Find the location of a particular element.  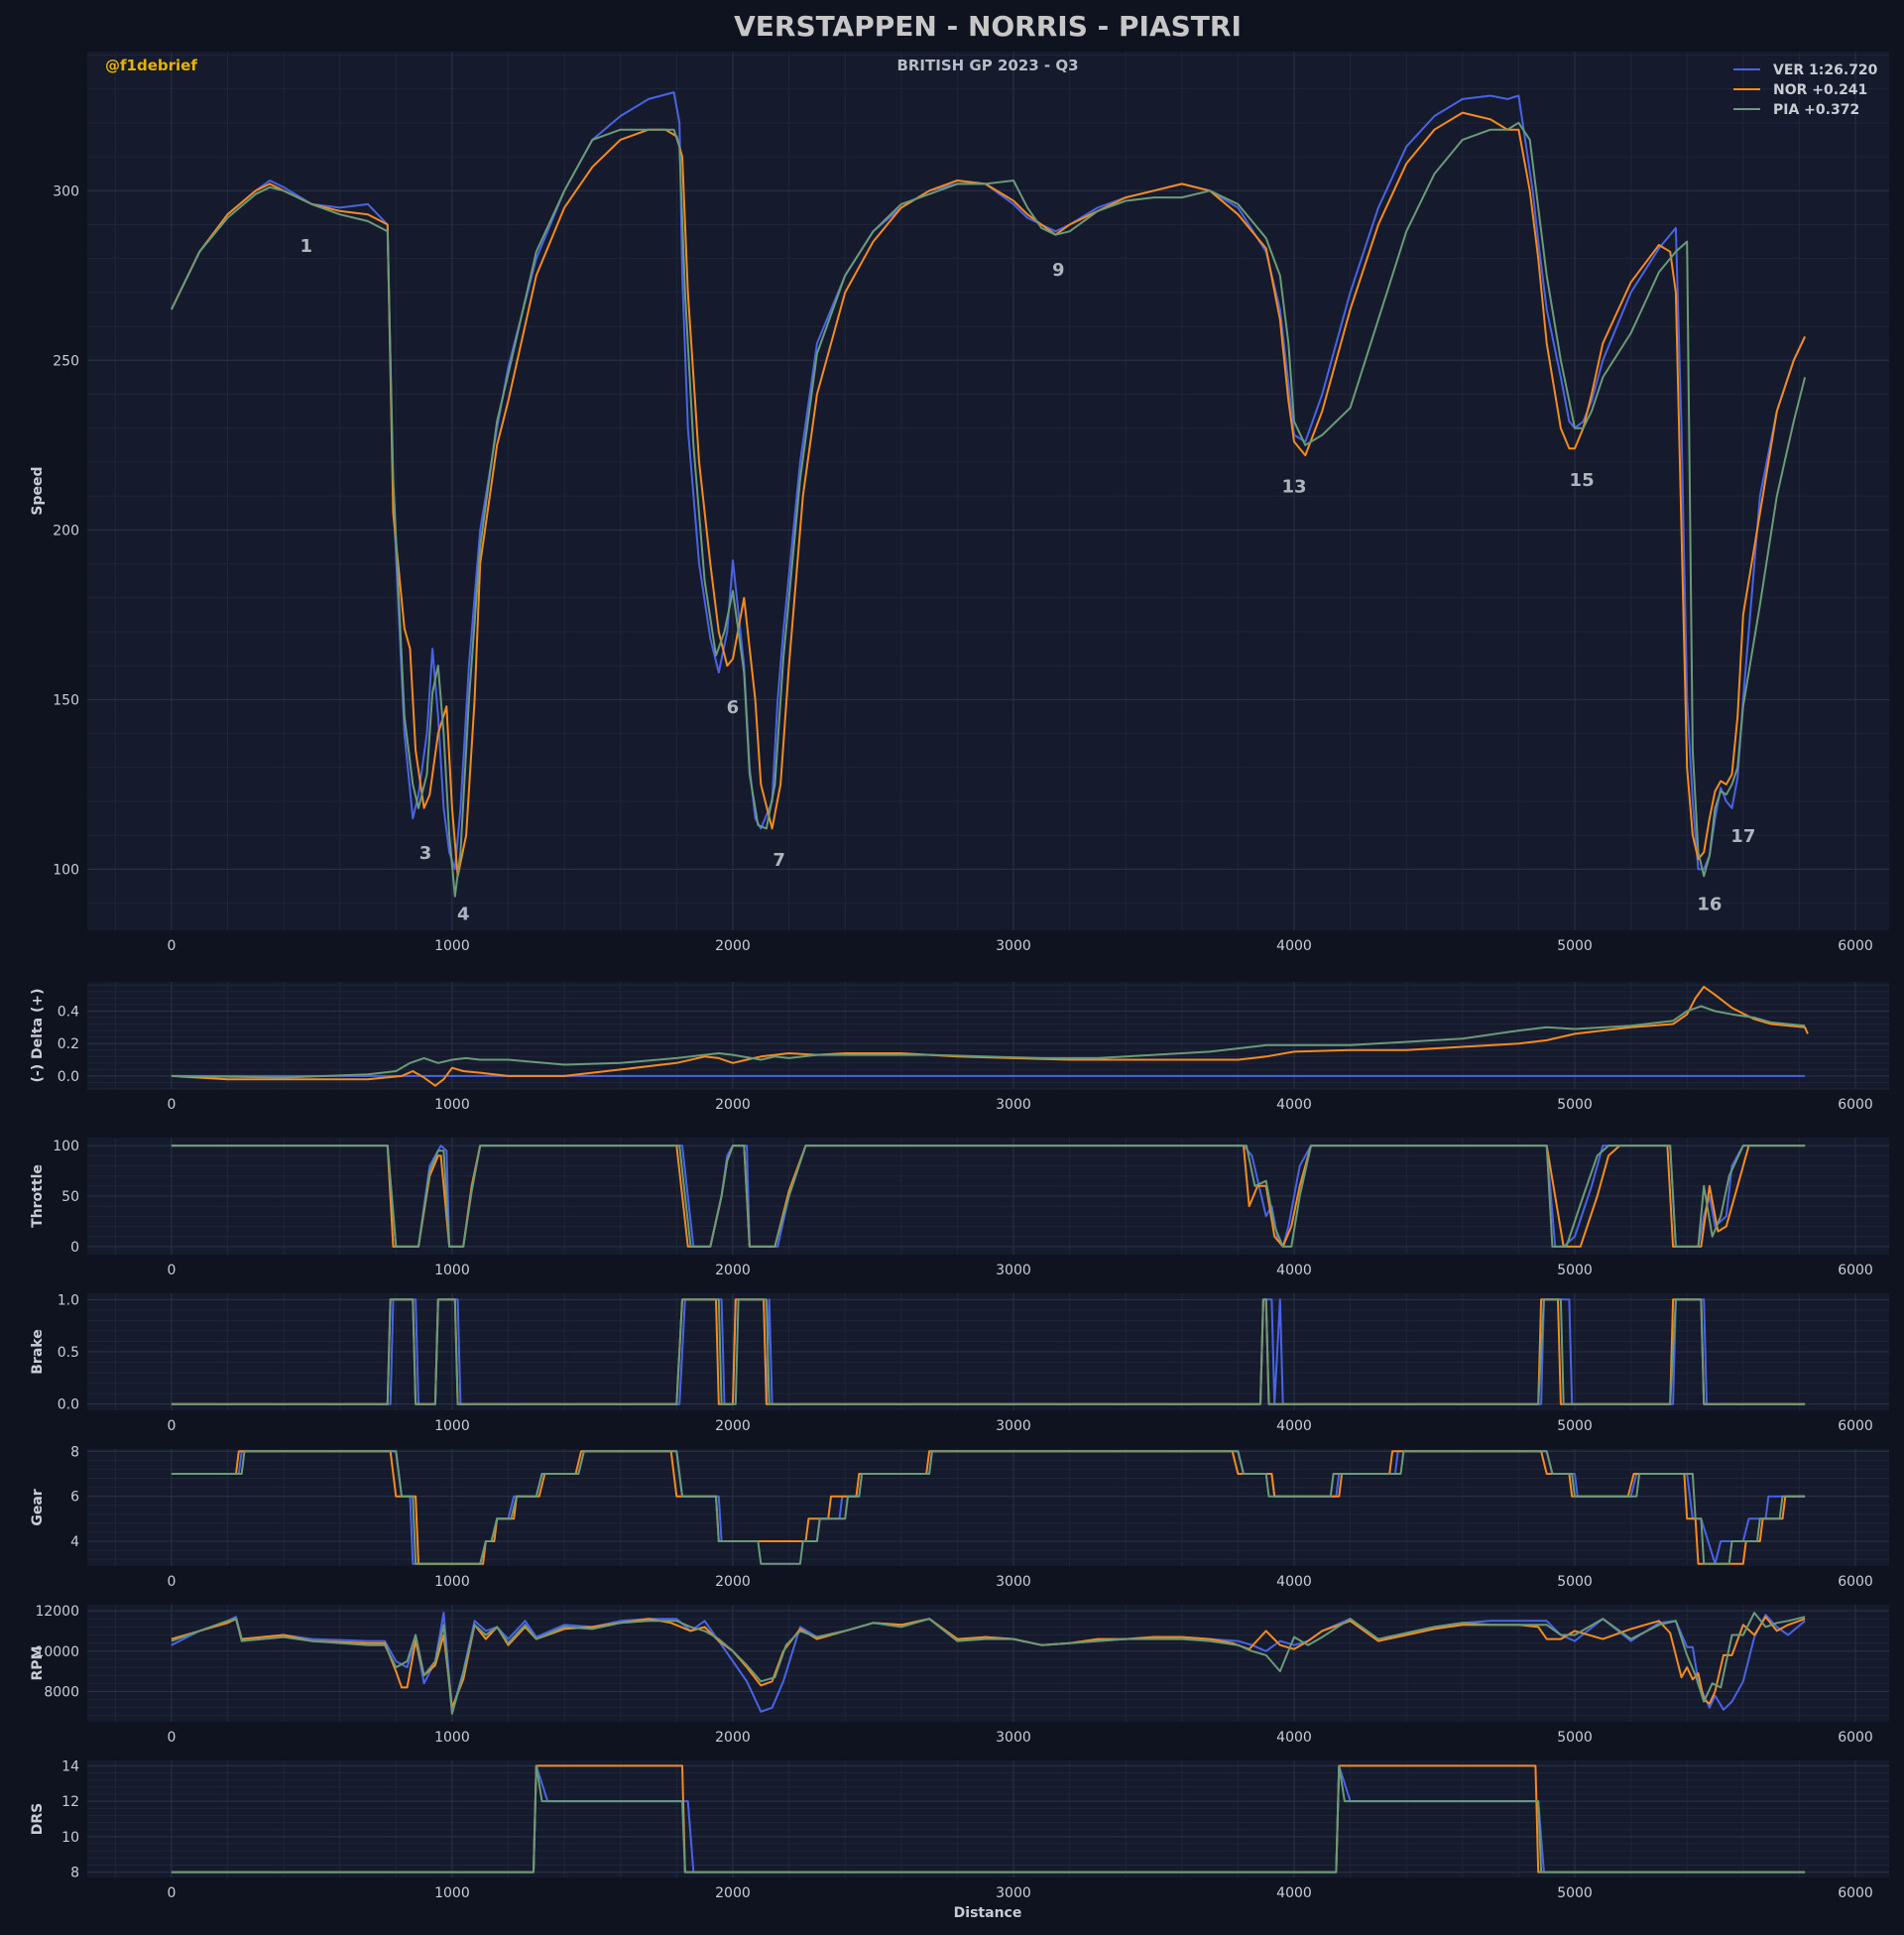

panel-drs: 8 10 12 14 0 1000 2000 3000 4000 5000 6000 DRS is located at coordinates (959, 1829).